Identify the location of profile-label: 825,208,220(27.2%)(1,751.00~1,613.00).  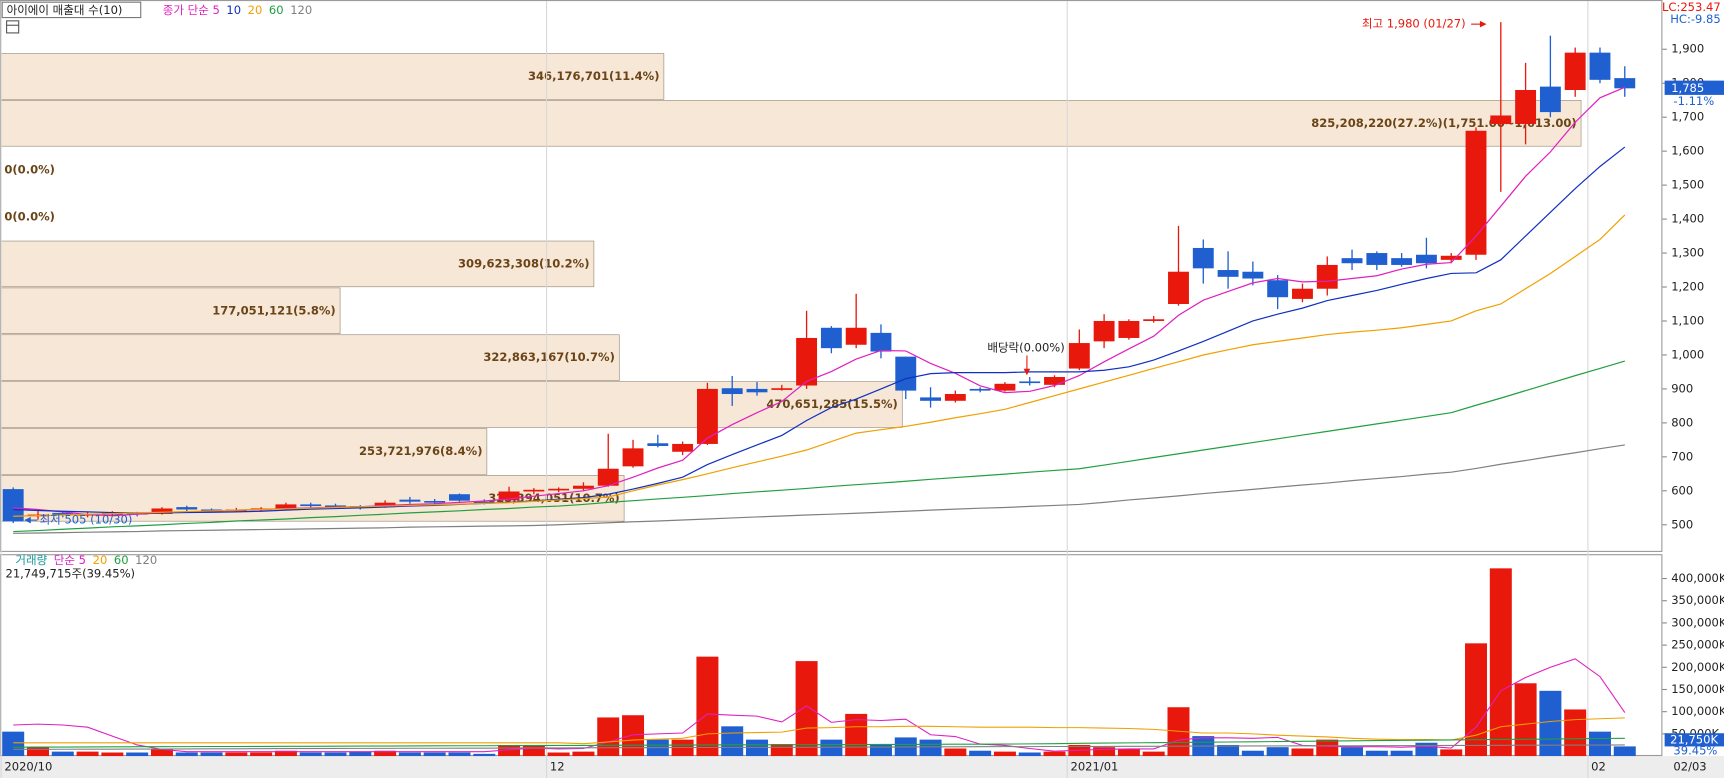
(1443, 123).